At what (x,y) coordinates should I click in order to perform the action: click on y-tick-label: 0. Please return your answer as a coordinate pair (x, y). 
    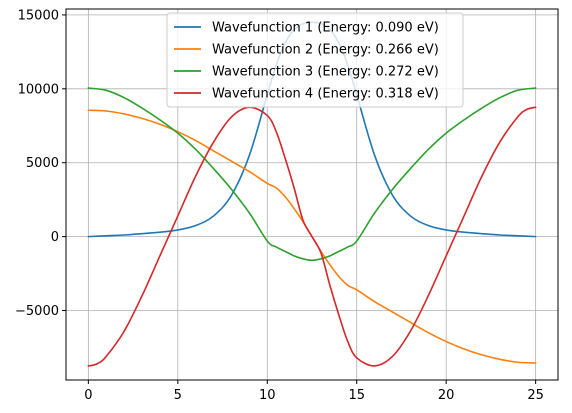
    Looking at the image, I should click on (55, 237).